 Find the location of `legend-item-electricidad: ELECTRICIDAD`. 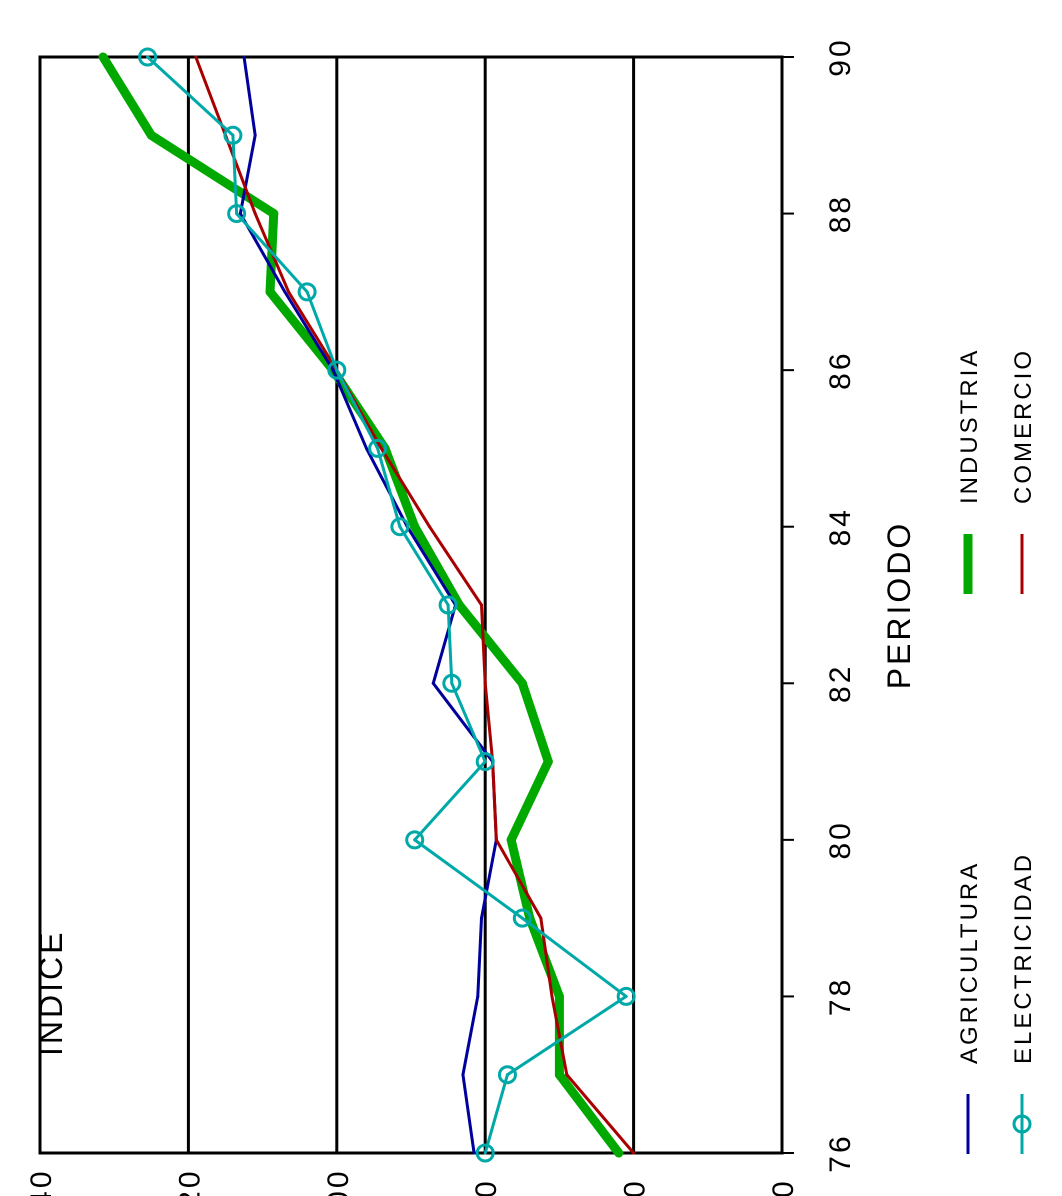

legend-item-electricidad: ELECTRICIDAD is located at coordinates (1023, 1003).